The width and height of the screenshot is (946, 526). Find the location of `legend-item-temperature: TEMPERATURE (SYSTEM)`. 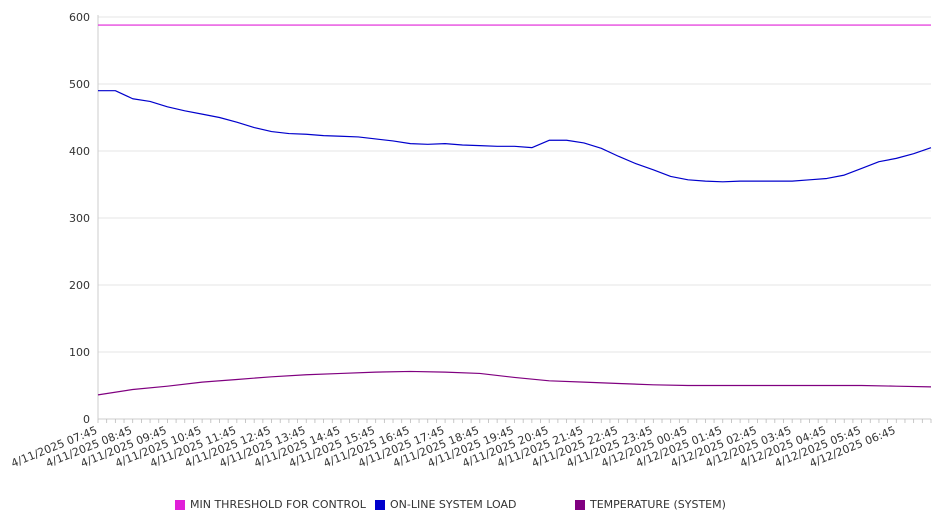

legend-item-temperature: TEMPERATURE (SYSTEM) is located at coordinates (650, 504).